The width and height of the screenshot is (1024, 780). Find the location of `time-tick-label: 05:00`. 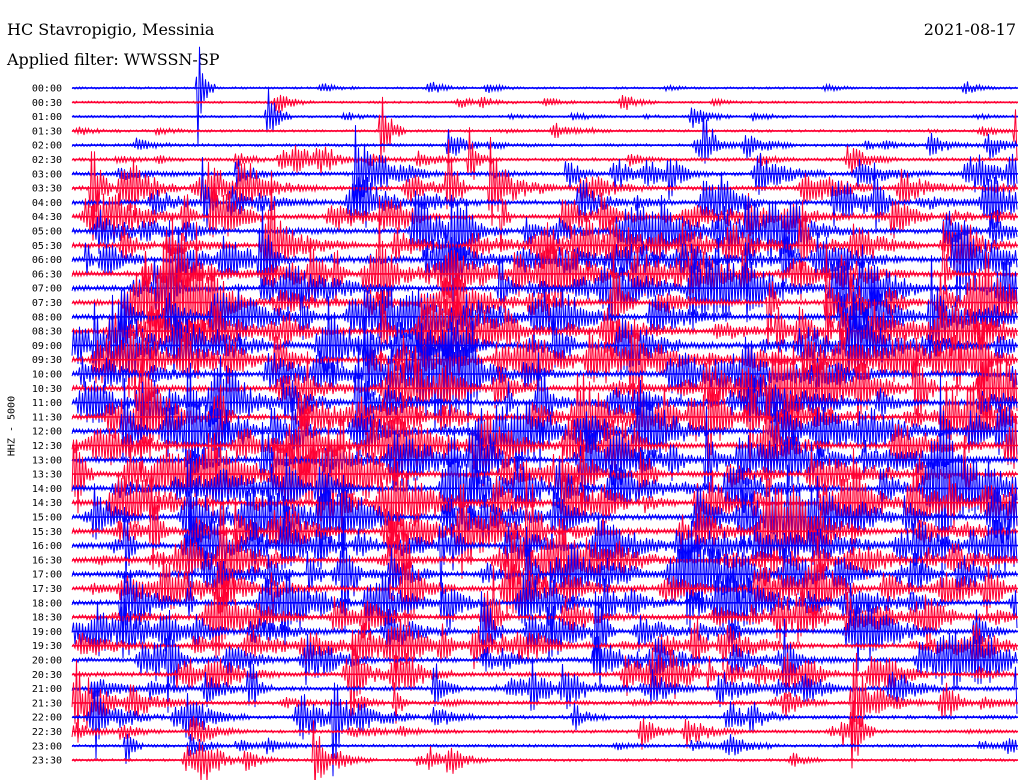

time-tick-label: 05:00 is located at coordinates (47, 232).